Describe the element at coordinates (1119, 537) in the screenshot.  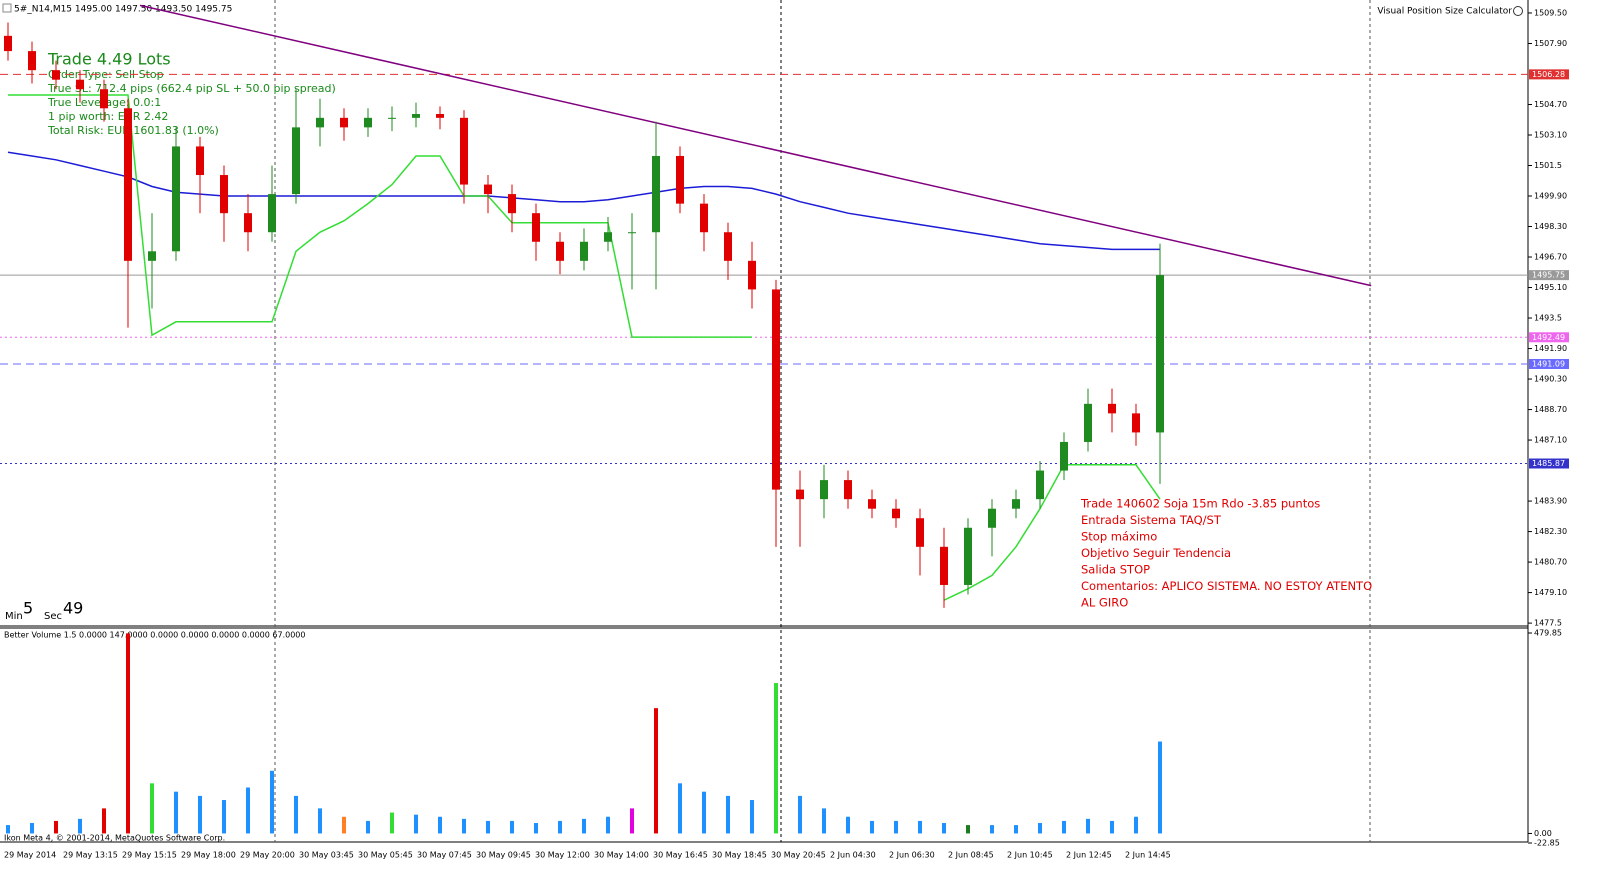
I see `note-line: Stop máximo` at that location.